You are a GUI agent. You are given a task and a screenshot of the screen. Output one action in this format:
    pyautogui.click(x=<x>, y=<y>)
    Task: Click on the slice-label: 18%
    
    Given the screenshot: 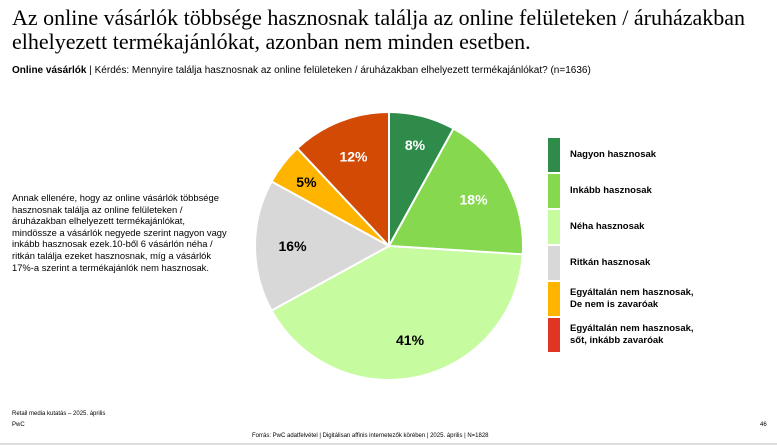 What is the action you would take?
    pyautogui.click(x=474, y=200)
    